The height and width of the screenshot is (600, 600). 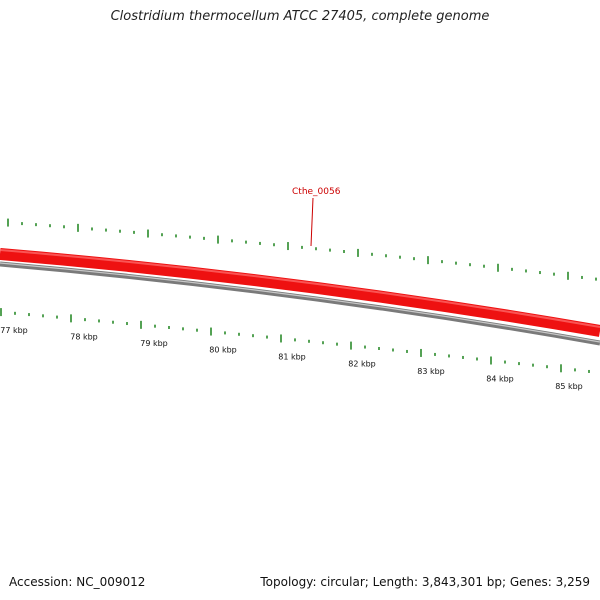 I want to click on accession-text: Accession: NC_009012, so click(x=77, y=582).